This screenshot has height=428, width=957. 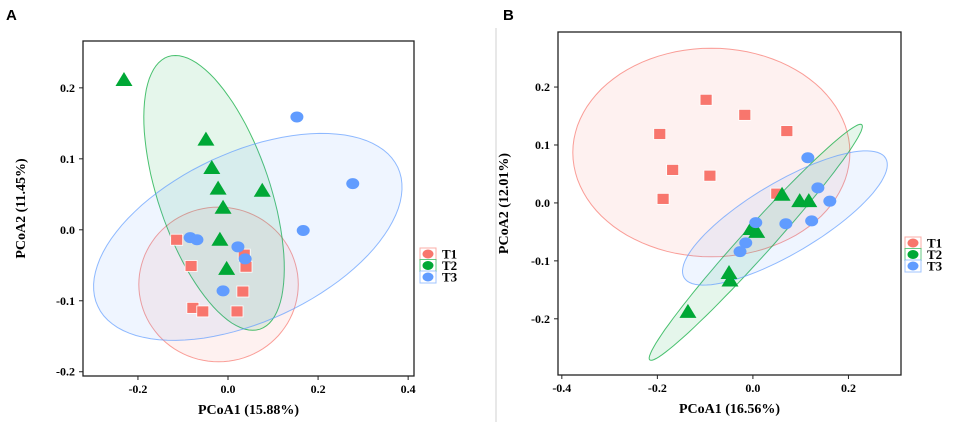 What do you see at coordinates (508, 15) in the screenshot?
I see `panel-b-letter: B` at bounding box center [508, 15].